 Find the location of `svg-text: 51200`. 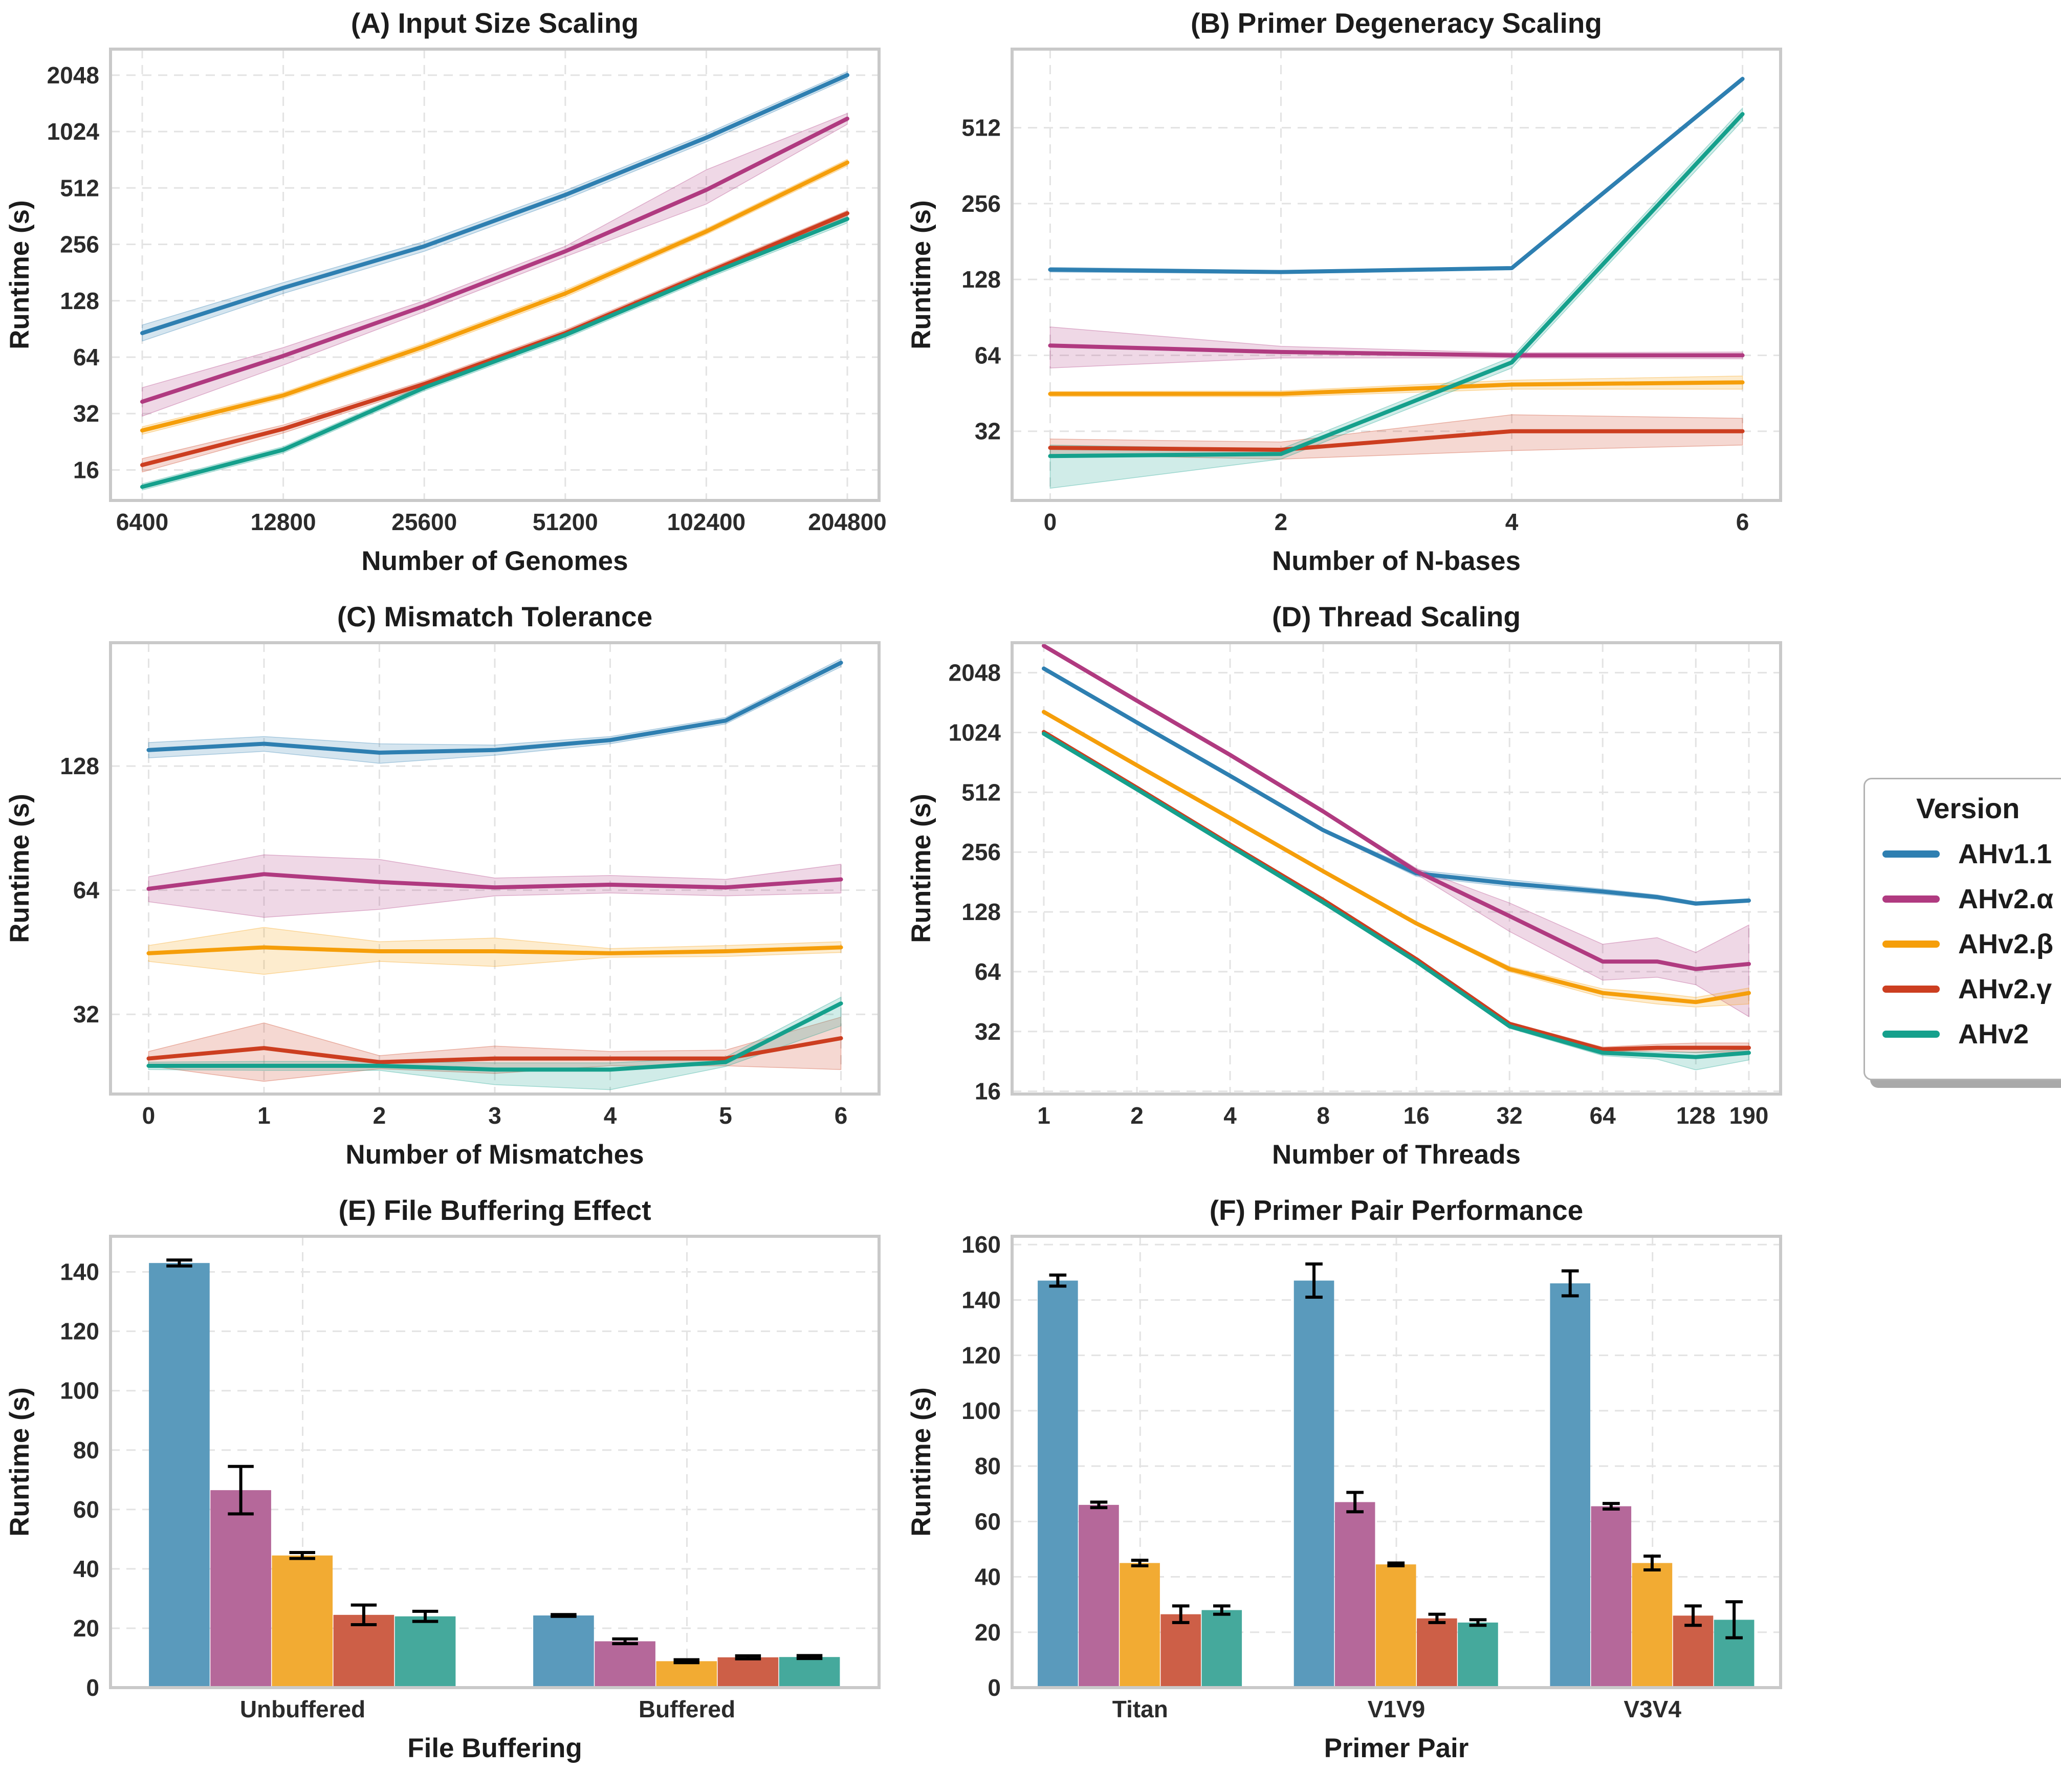

svg-text: 51200 is located at coordinates (565, 522).